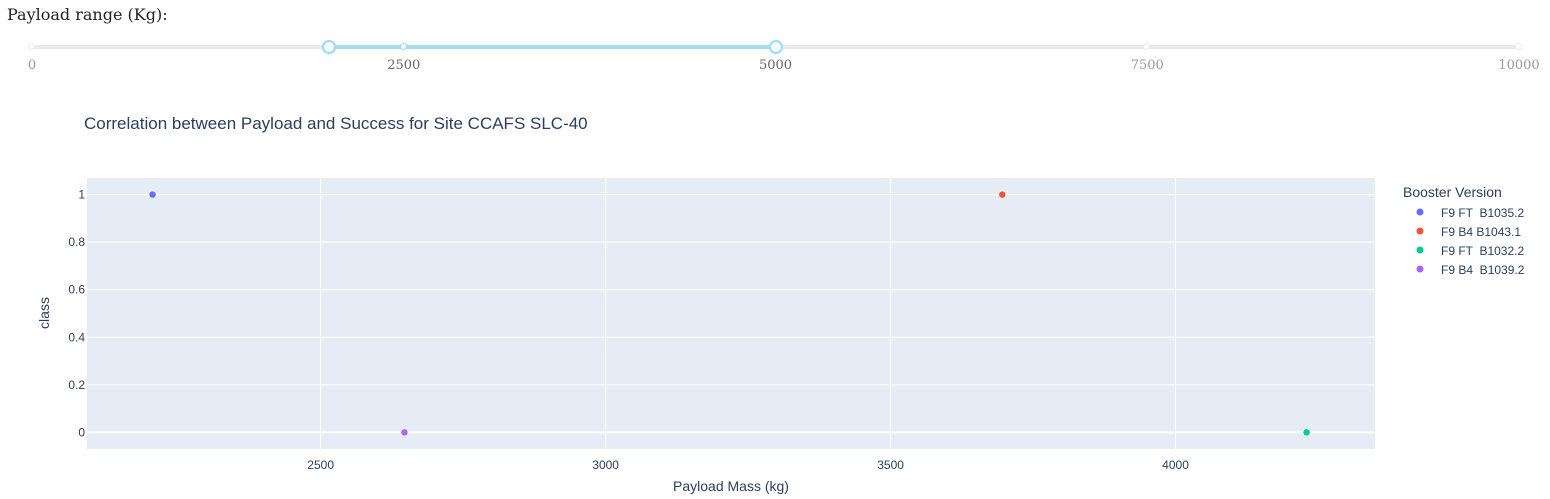 The width and height of the screenshot is (1550, 499). Describe the element at coordinates (76, 337) in the screenshot. I see `y-tick-label: 0.4` at that location.